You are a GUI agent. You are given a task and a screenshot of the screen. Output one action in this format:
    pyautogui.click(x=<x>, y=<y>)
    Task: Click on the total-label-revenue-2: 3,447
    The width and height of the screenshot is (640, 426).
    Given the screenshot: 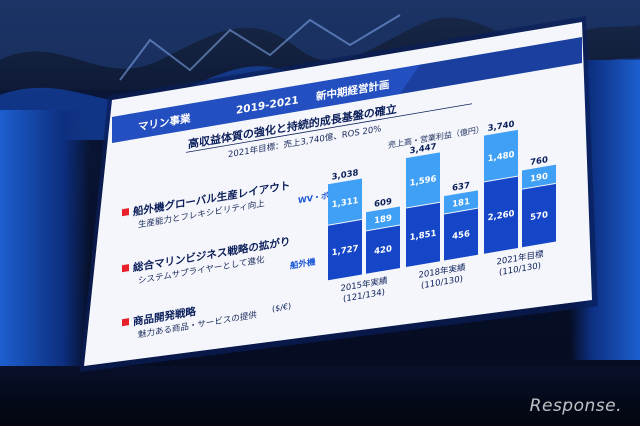 What is the action you would take?
    pyautogui.click(x=423, y=149)
    